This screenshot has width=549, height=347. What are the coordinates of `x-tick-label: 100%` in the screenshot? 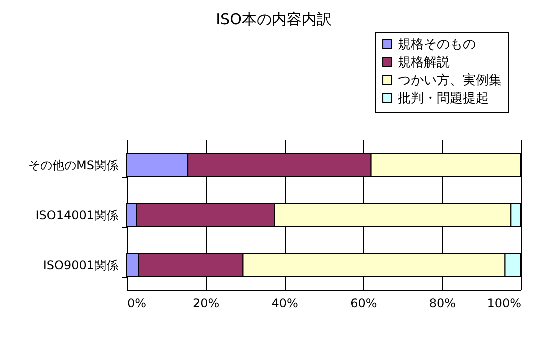 It's located at (504, 303).